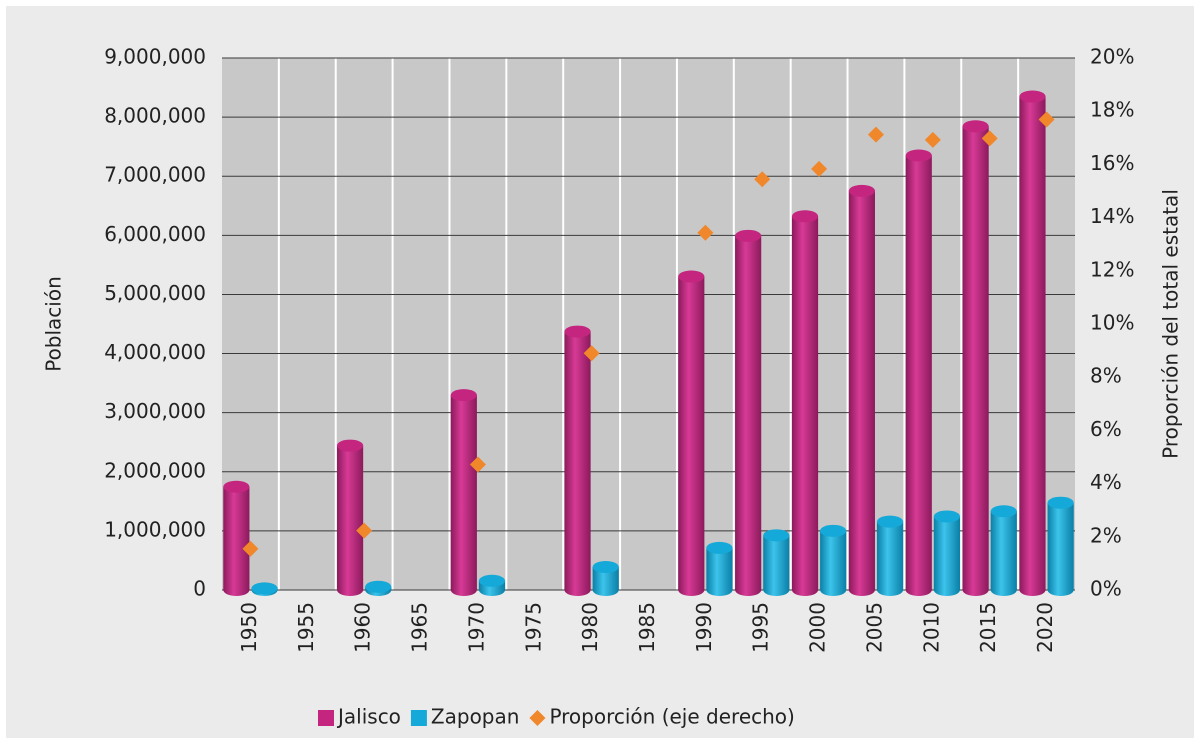 This screenshot has height=744, width=1200. I want to click on y-tick-label: 0, so click(199, 589).